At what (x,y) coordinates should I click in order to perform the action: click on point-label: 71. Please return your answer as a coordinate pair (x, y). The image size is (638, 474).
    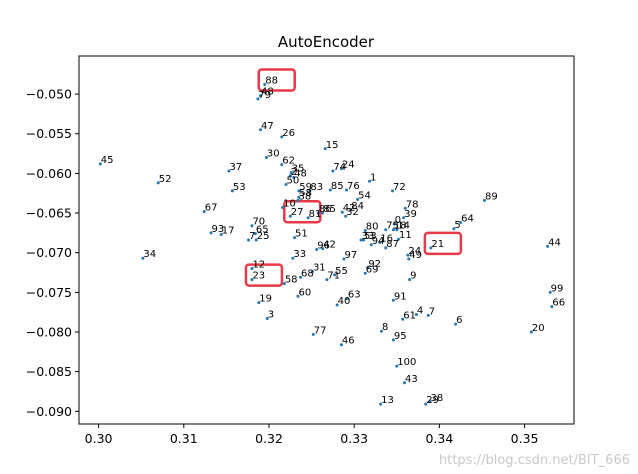
    Looking at the image, I should click on (333, 276).